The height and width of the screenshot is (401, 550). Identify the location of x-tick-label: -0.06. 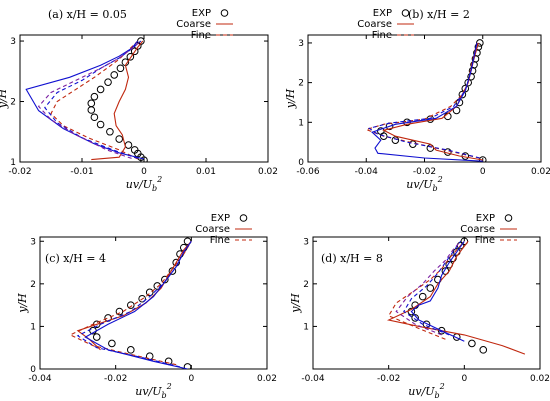
(308, 172).